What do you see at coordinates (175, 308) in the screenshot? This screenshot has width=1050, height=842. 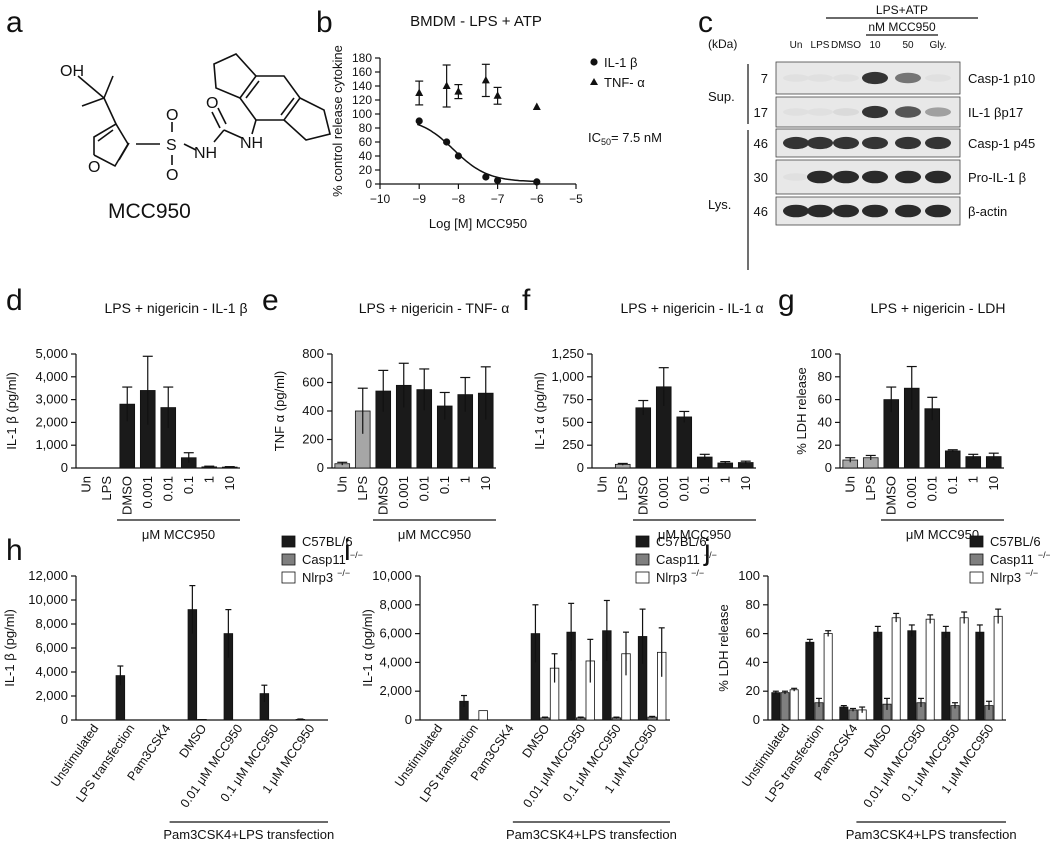 I see `chart-title: LPS + nigericin - IL-1 β` at bounding box center [175, 308].